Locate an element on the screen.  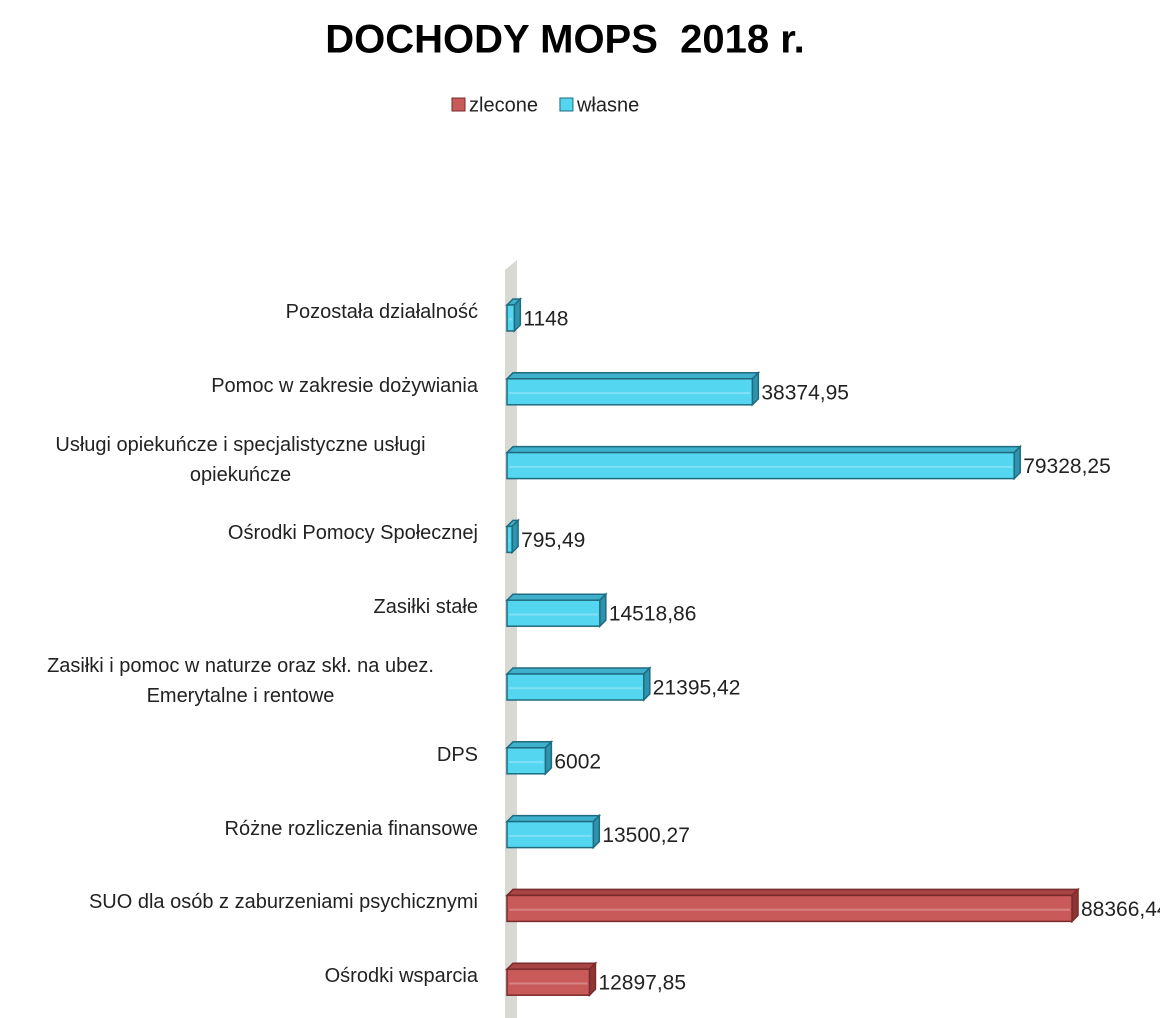
value-label: 12897,85 is located at coordinates (642, 983).